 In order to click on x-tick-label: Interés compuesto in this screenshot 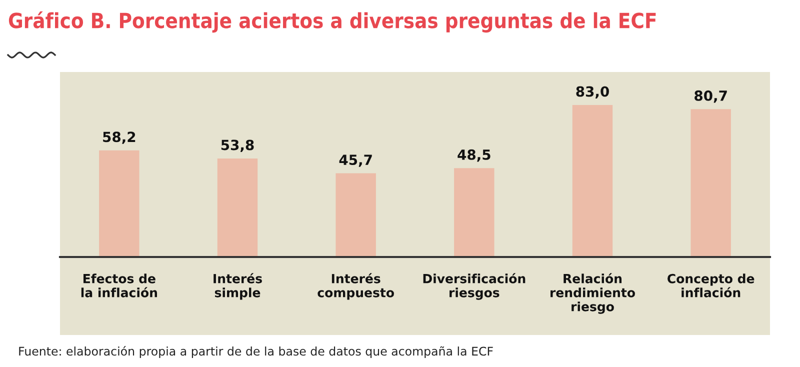, I will do `click(356, 286)`.